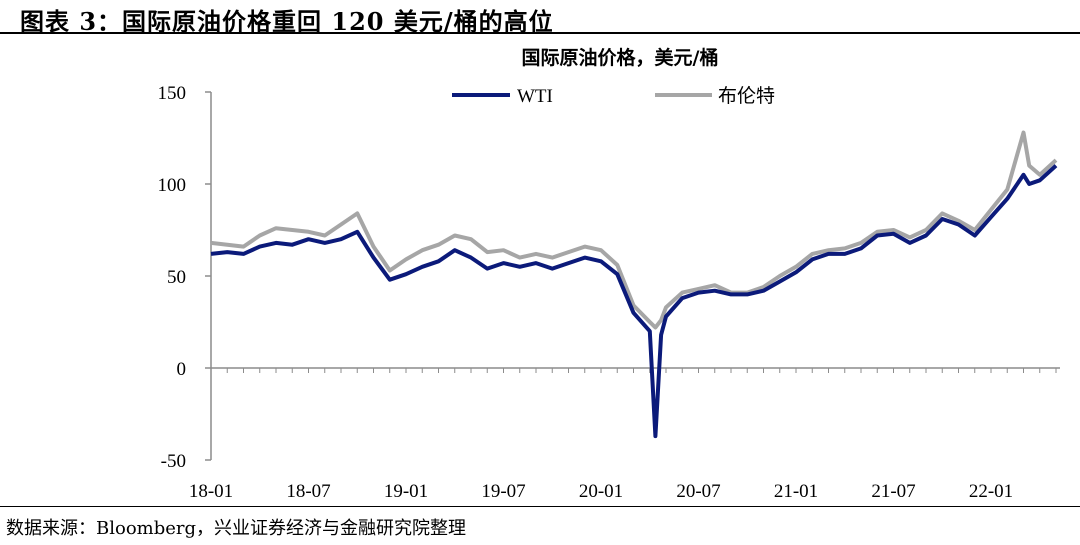  Describe the element at coordinates (182, 369) in the screenshot. I see `y-tick-label: 0` at that location.